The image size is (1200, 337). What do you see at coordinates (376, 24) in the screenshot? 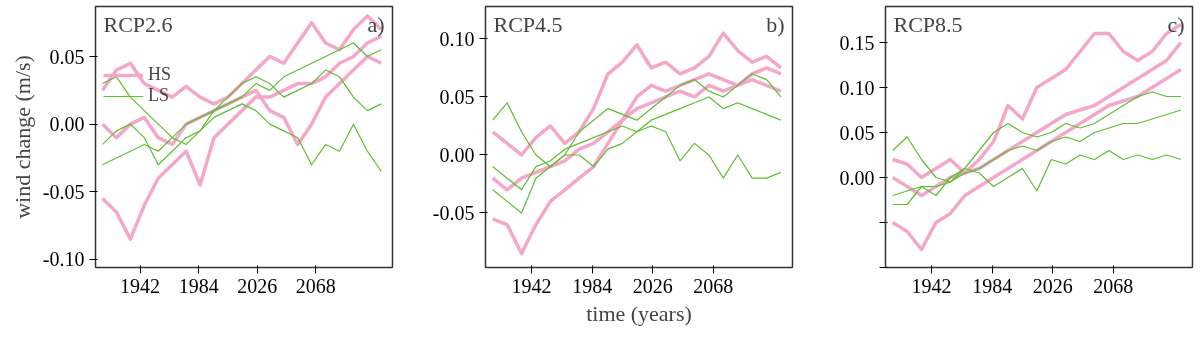
I see `annotation: a)` at bounding box center [376, 24].